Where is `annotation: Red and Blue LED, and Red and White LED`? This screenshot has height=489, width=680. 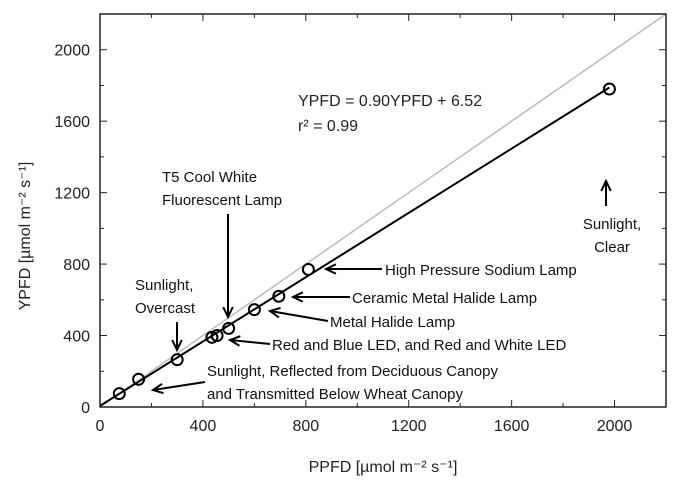 annotation: Red and Blue LED, and Red and White LED is located at coordinates (397, 344).